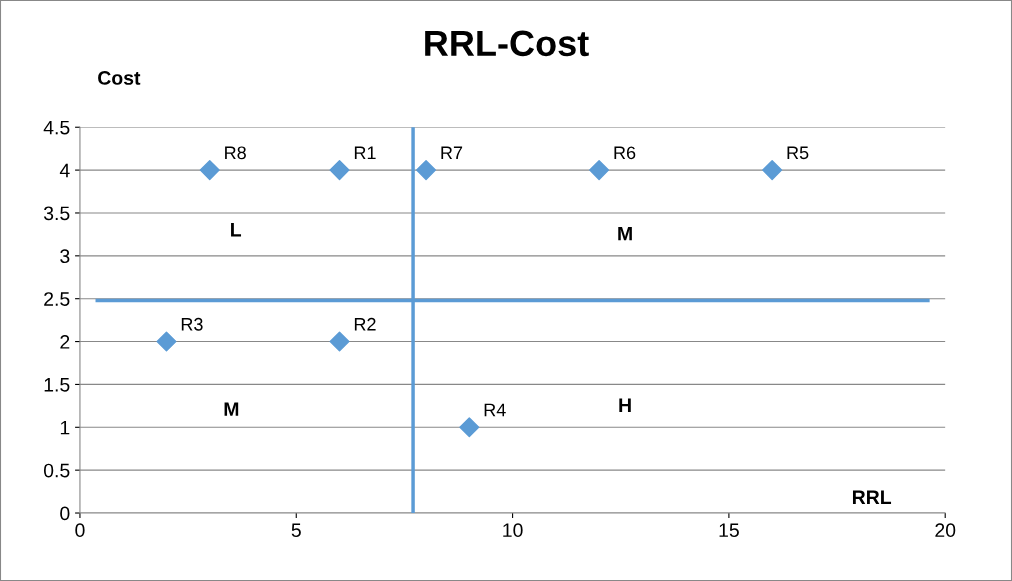  Describe the element at coordinates (192, 324) in the screenshot. I see `data-label: R3` at that location.